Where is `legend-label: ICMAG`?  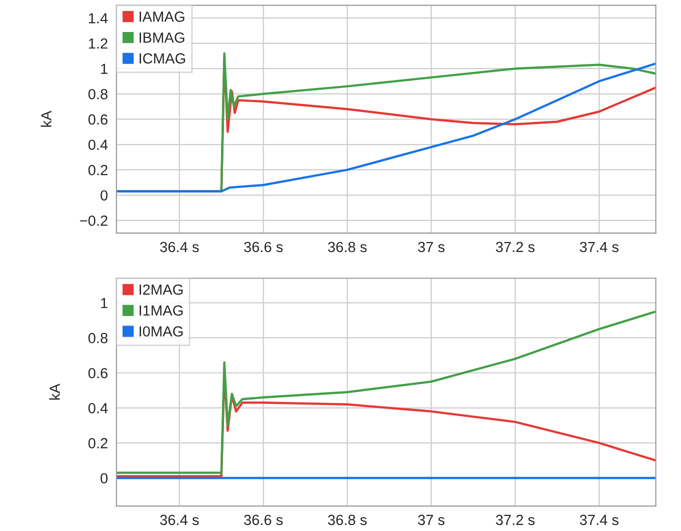
legend-label: ICMAG is located at coordinates (163, 58).